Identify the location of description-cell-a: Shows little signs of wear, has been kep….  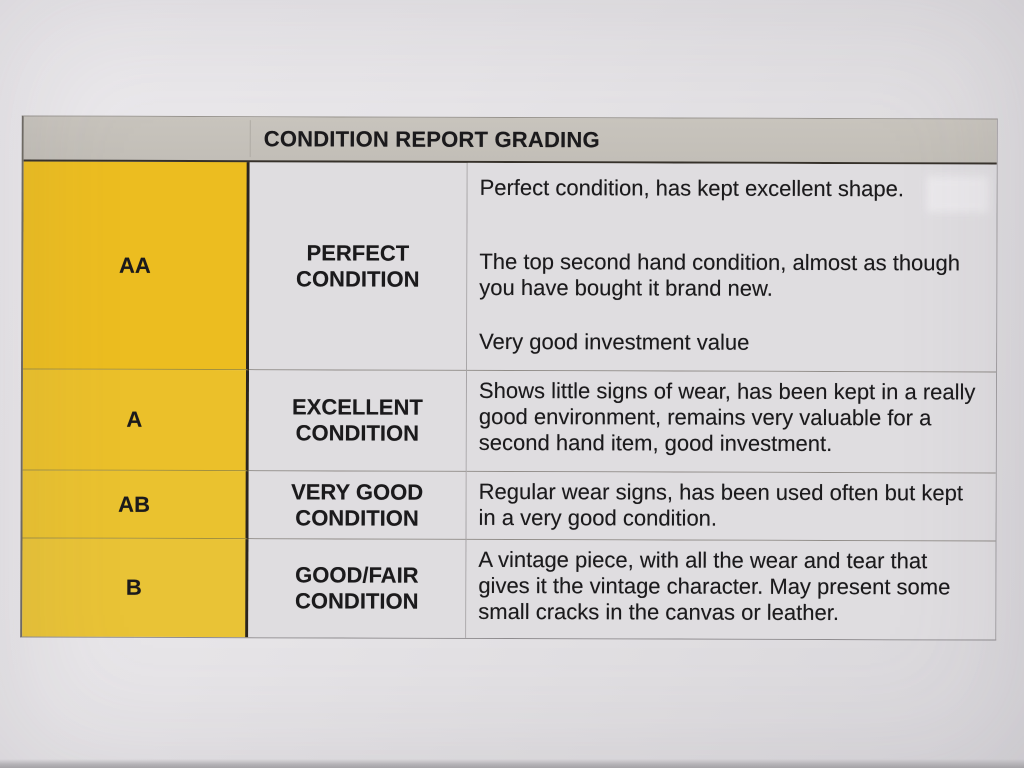
(731, 422).